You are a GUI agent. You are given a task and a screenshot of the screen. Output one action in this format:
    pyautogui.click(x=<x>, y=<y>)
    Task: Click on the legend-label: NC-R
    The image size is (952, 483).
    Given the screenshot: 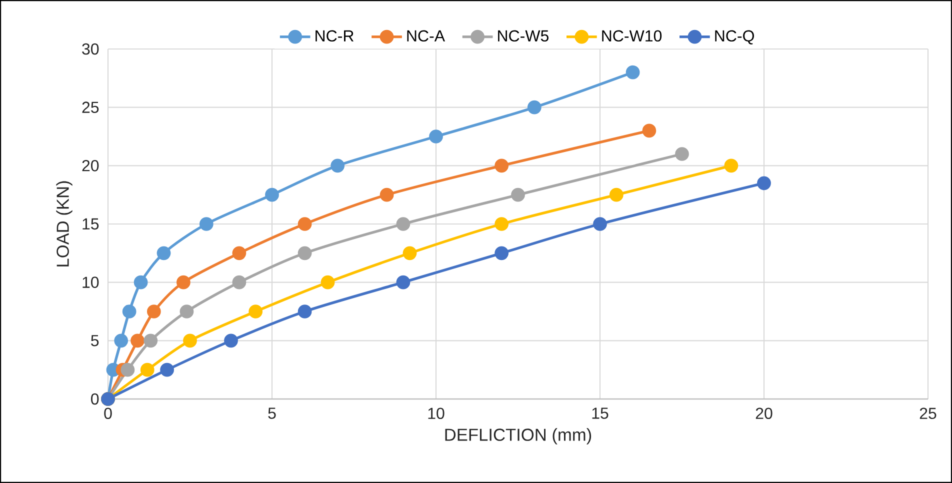 What is the action you would take?
    pyautogui.click(x=335, y=36)
    